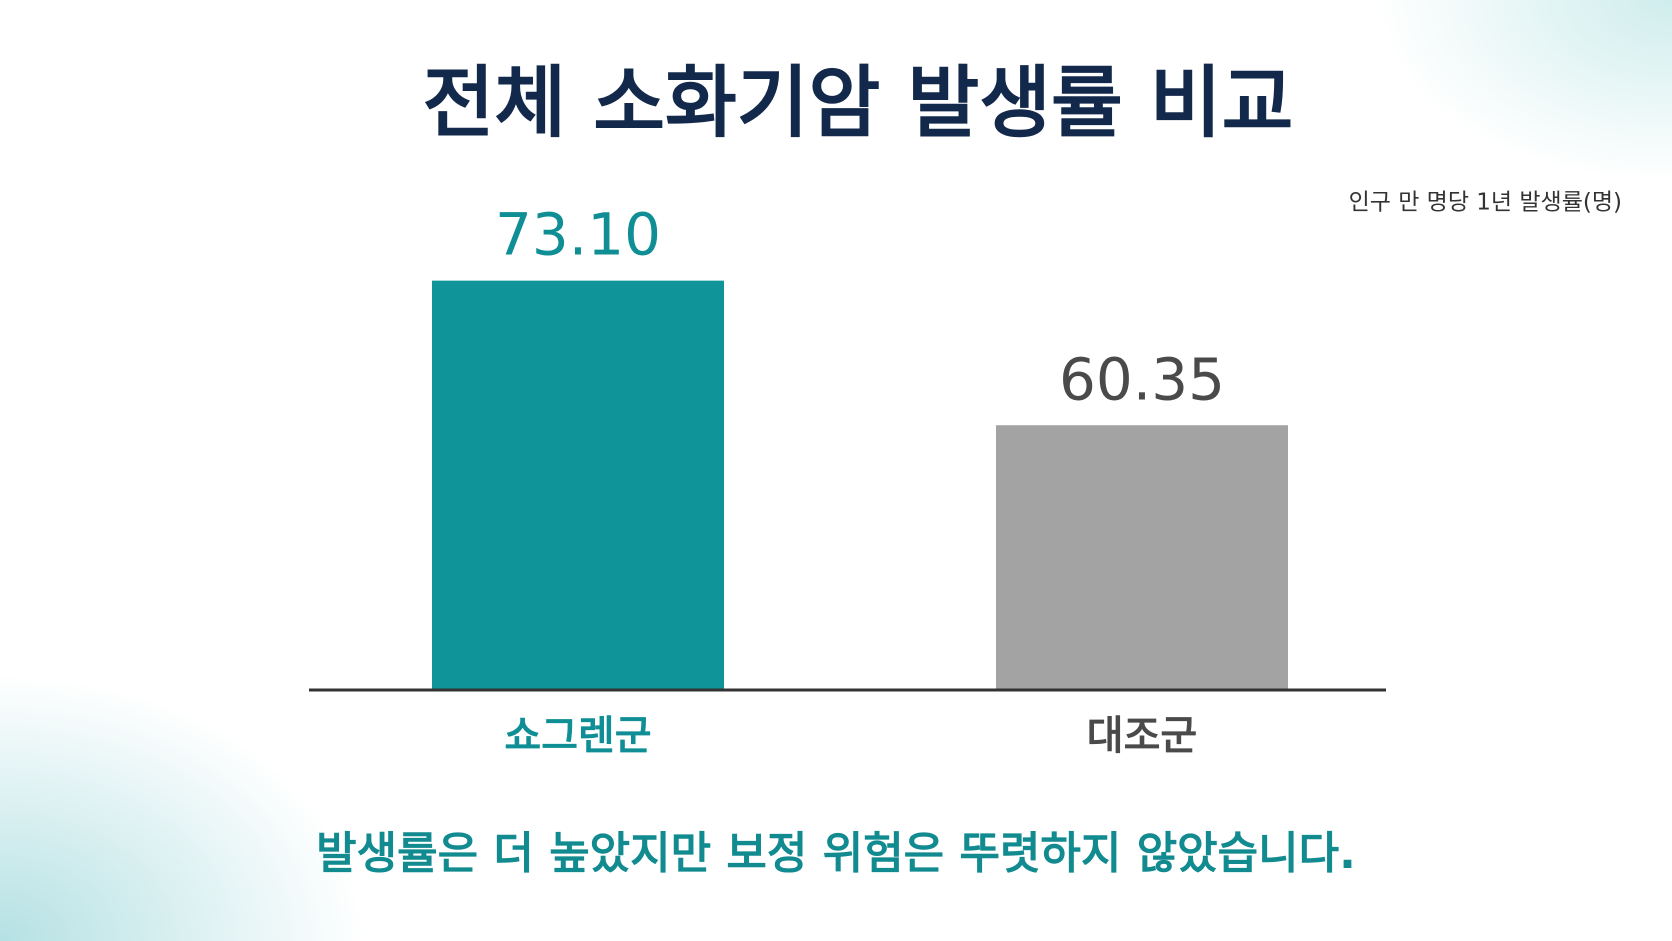 The height and width of the screenshot is (941, 1672). Describe the element at coordinates (577, 736) in the screenshot. I see `x-tick-label: 쇼그렌군` at that location.